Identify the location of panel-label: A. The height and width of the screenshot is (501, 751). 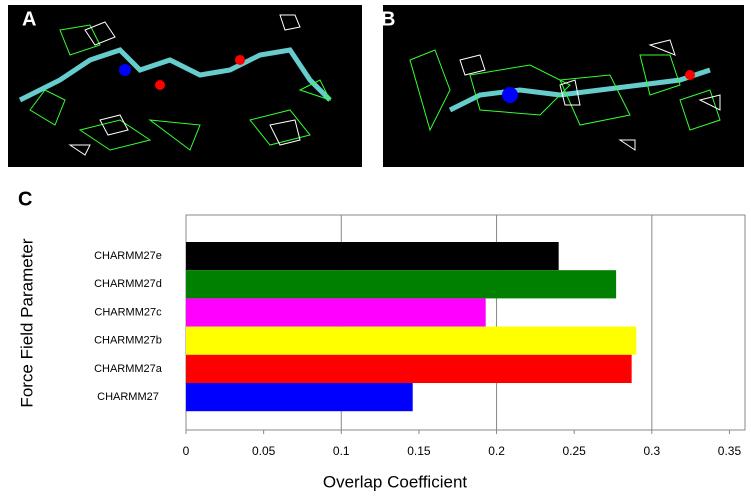
(29, 19).